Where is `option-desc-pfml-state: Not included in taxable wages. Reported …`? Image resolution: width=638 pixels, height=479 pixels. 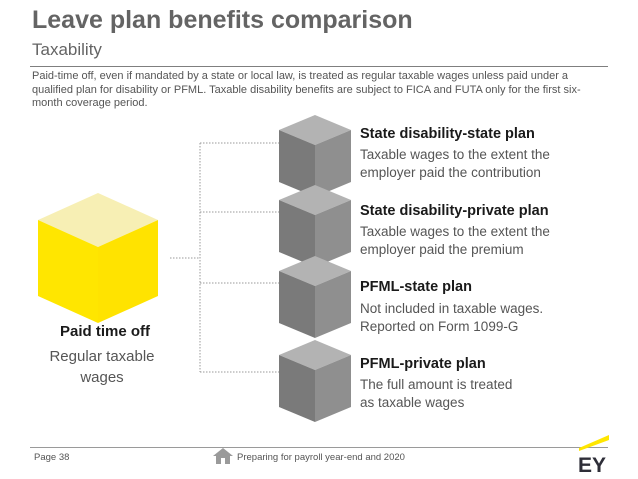
option-desc-pfml-state: Not included in taxable wages. Reported … is located at coordinates (451, 318).